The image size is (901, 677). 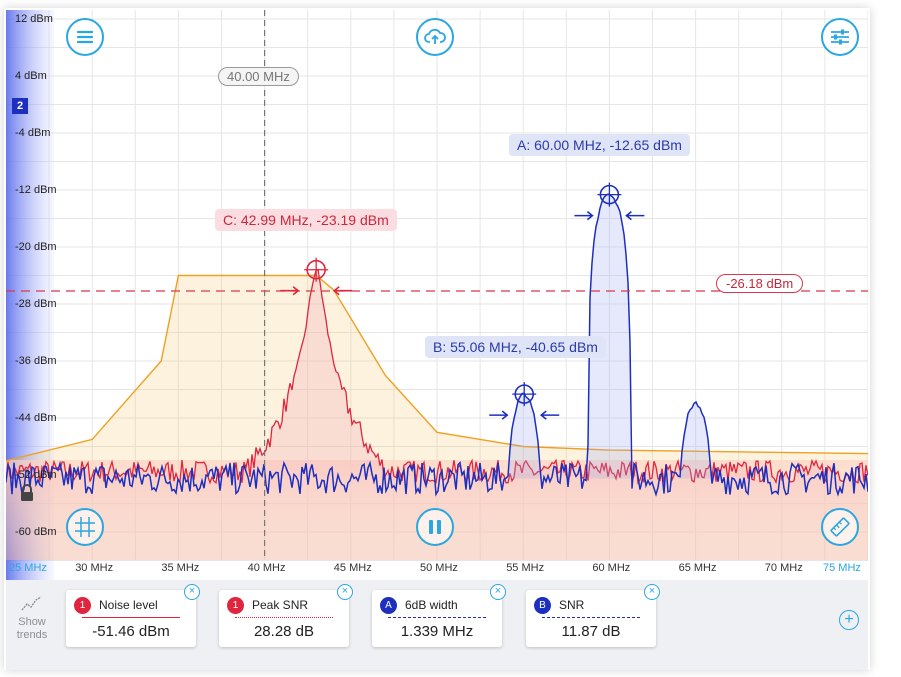 I want to click on threshold-level-tag: -26.18 dBm, so click(x=760, y=283).